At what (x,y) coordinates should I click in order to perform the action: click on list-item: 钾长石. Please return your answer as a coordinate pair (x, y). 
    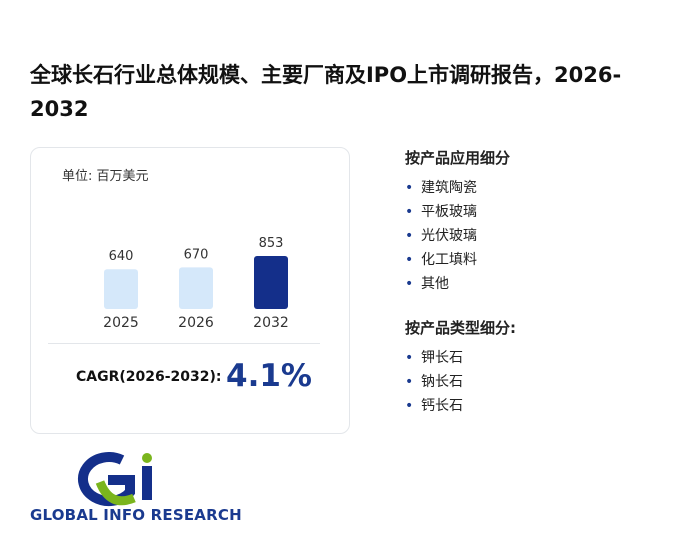
    Looking at the image, I should click on (434, 358).